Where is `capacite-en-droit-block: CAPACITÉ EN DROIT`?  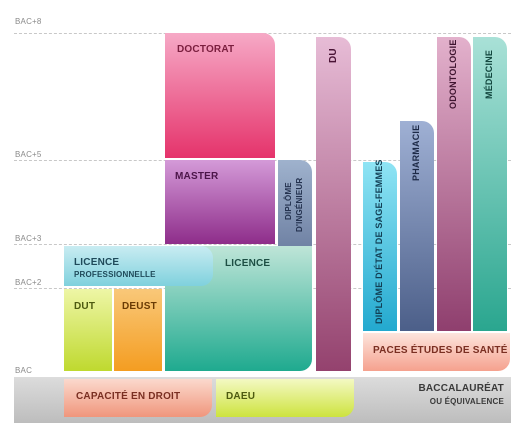 capacite-en-droit-block: CAPACITÉ EN DROIT is located at coordinates (138, 398).